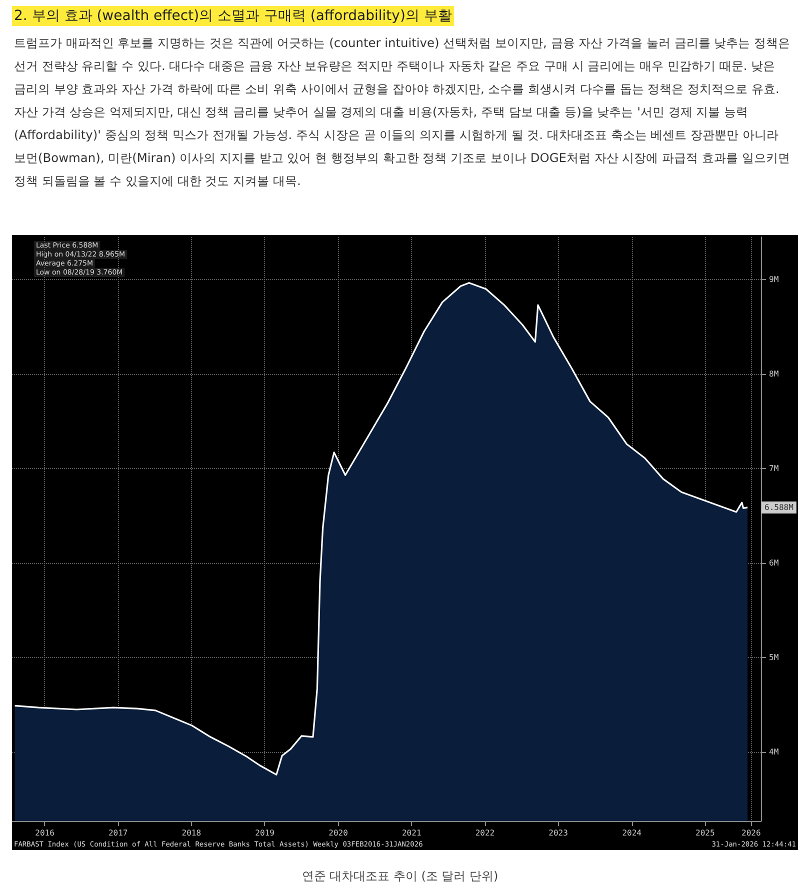 This screenshot has height=896, width=800. I want to click on x-tick-label: 2018, so click(192, 833).